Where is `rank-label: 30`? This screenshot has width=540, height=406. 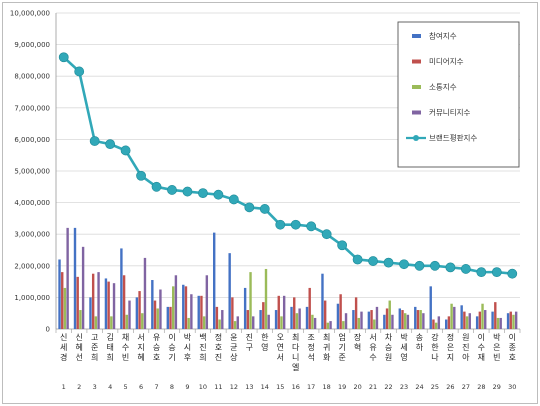
rank-label: 30 is located at coordinates (512, 387).